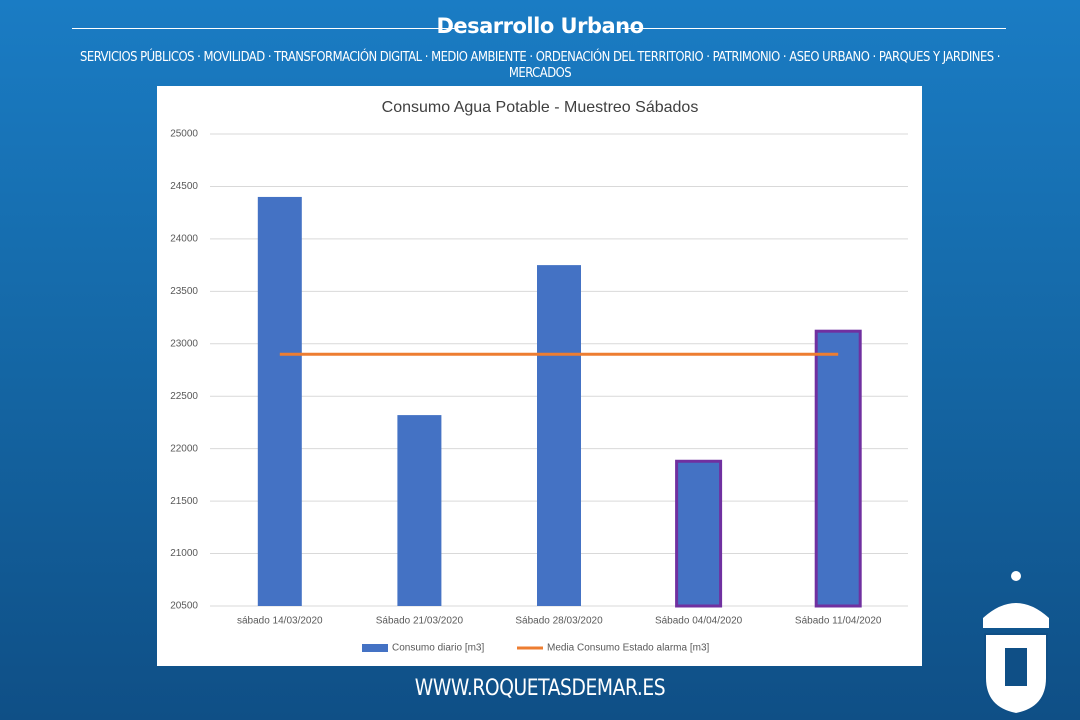  What do you see at coordinates (184, 448) in the screenshot?
I see `y-tick-label: 22000` at bounding box center [184, 448].